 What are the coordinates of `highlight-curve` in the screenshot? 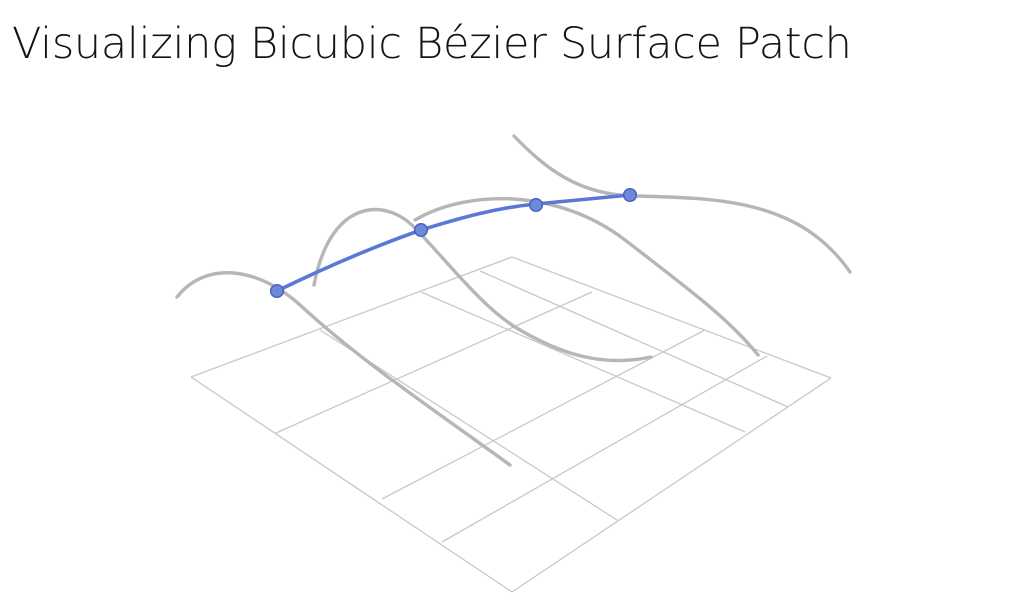 It's located at (453, 243).